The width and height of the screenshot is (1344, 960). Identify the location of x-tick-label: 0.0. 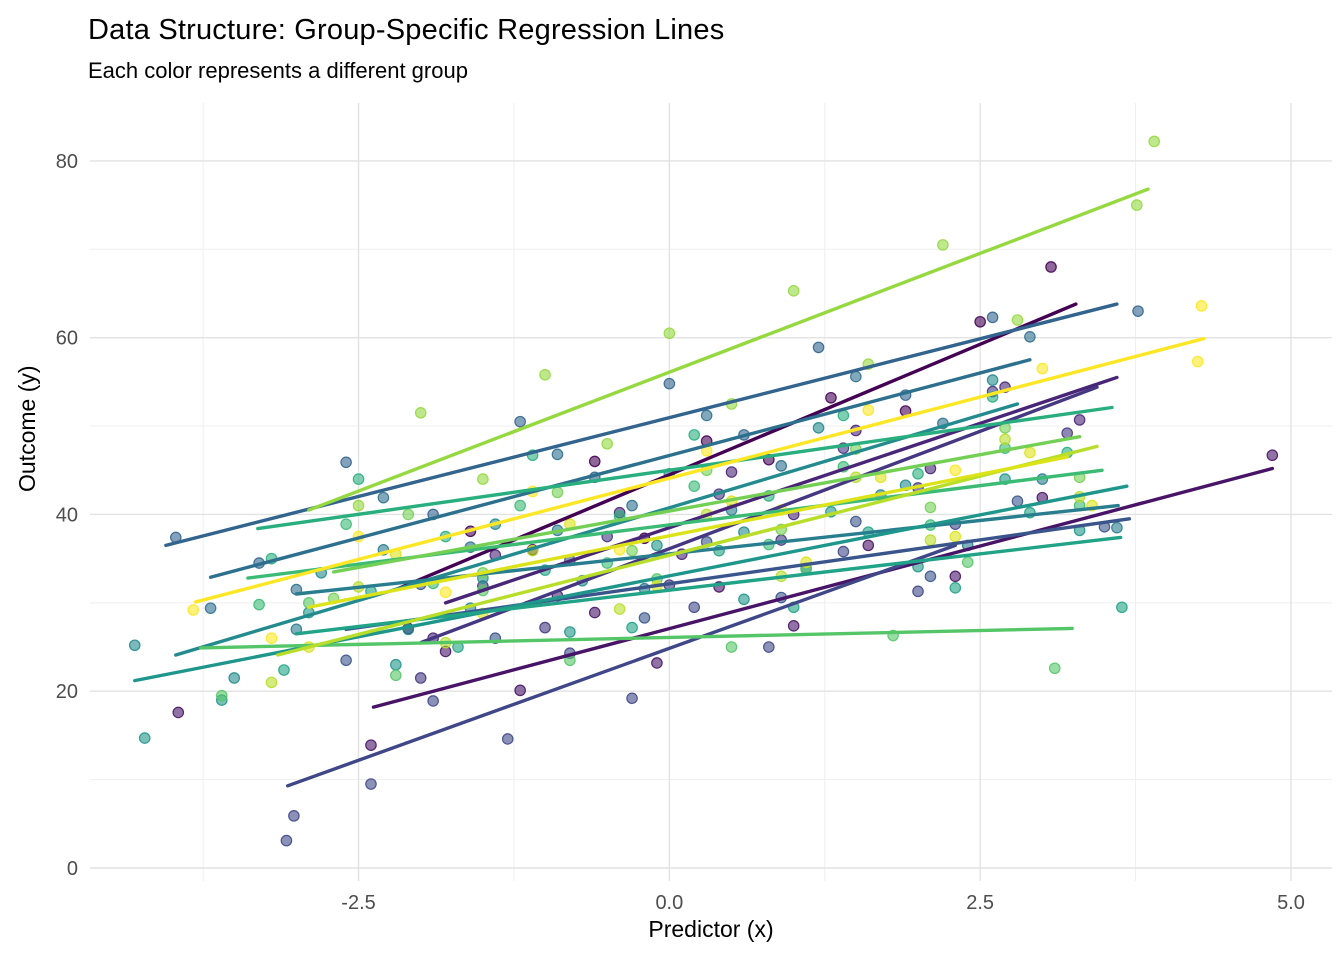
(669, 903).